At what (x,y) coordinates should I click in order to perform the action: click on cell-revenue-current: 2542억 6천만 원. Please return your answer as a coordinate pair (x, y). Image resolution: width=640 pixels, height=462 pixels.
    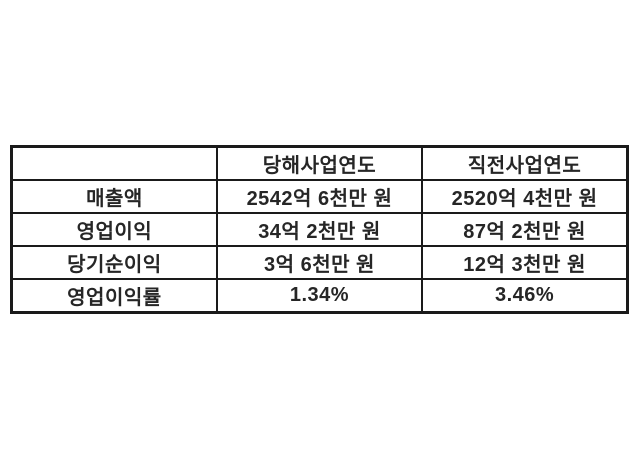
    Looking at the image, I should click on (319, 196).